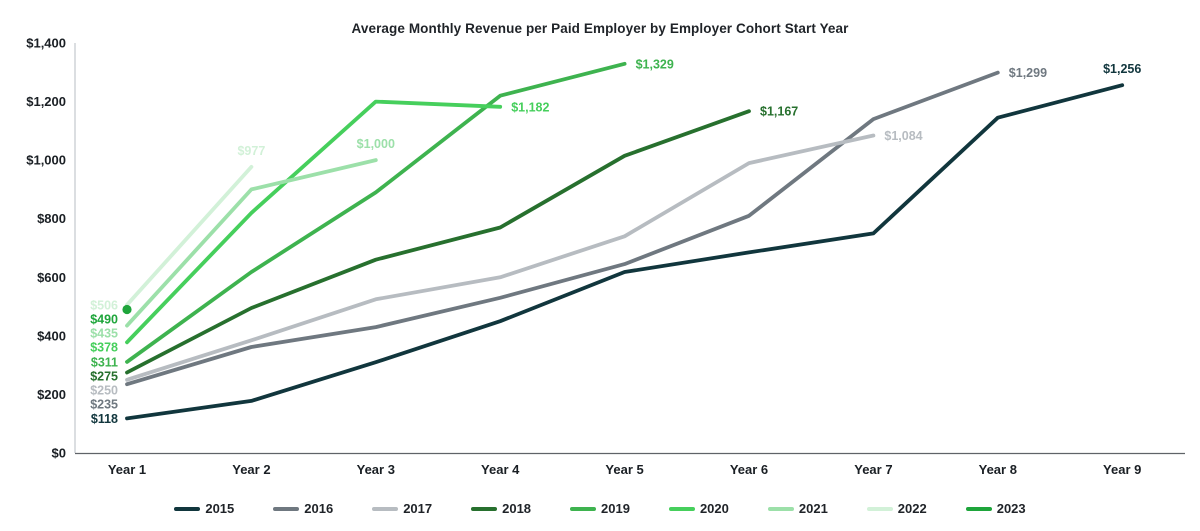  I want to click on y-tick-0: $0, so click(59, 453).